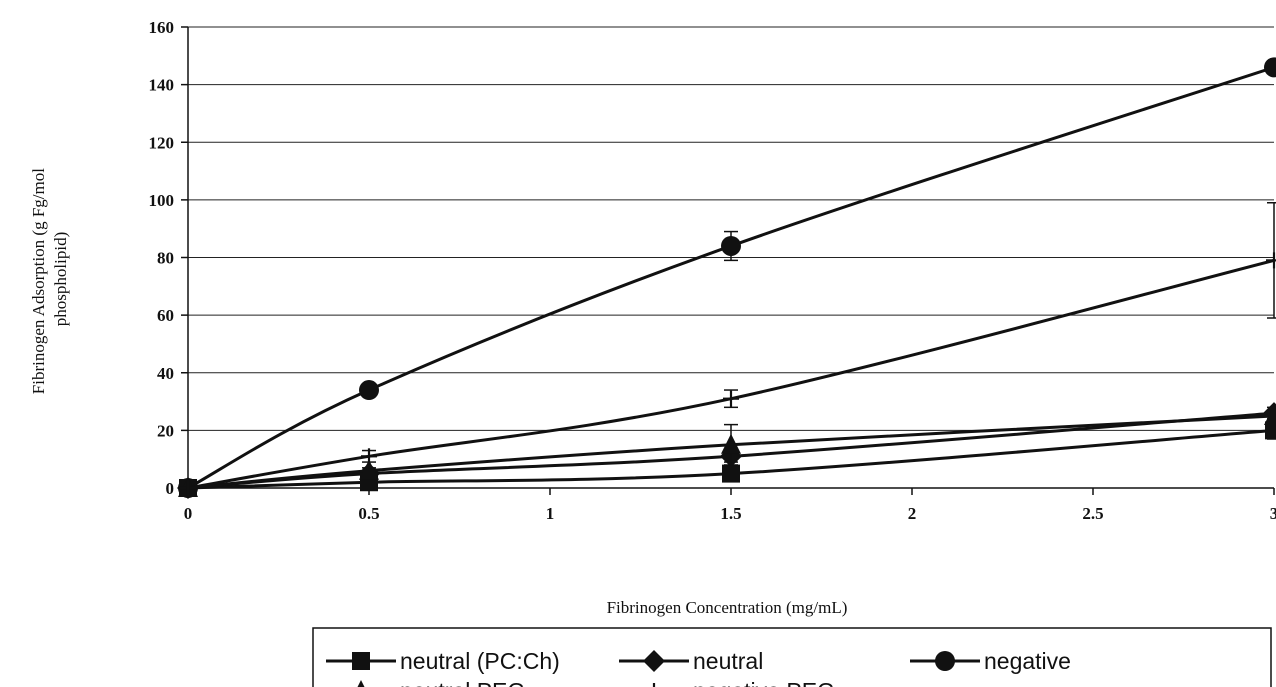 This screenshot has width=1276, height=687. I want to click on y-tick-label-1: 20, so click(165, 430).